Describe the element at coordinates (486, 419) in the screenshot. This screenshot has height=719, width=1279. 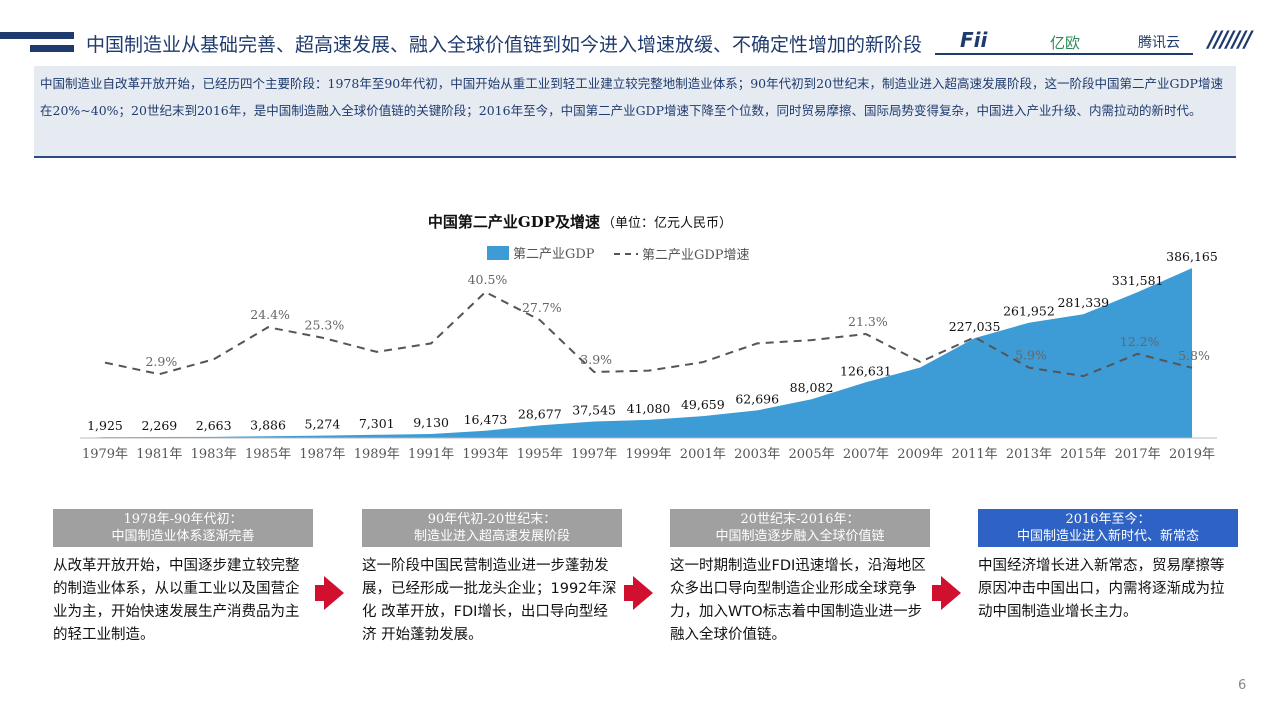
I see `data-label: 16,473` at that location.